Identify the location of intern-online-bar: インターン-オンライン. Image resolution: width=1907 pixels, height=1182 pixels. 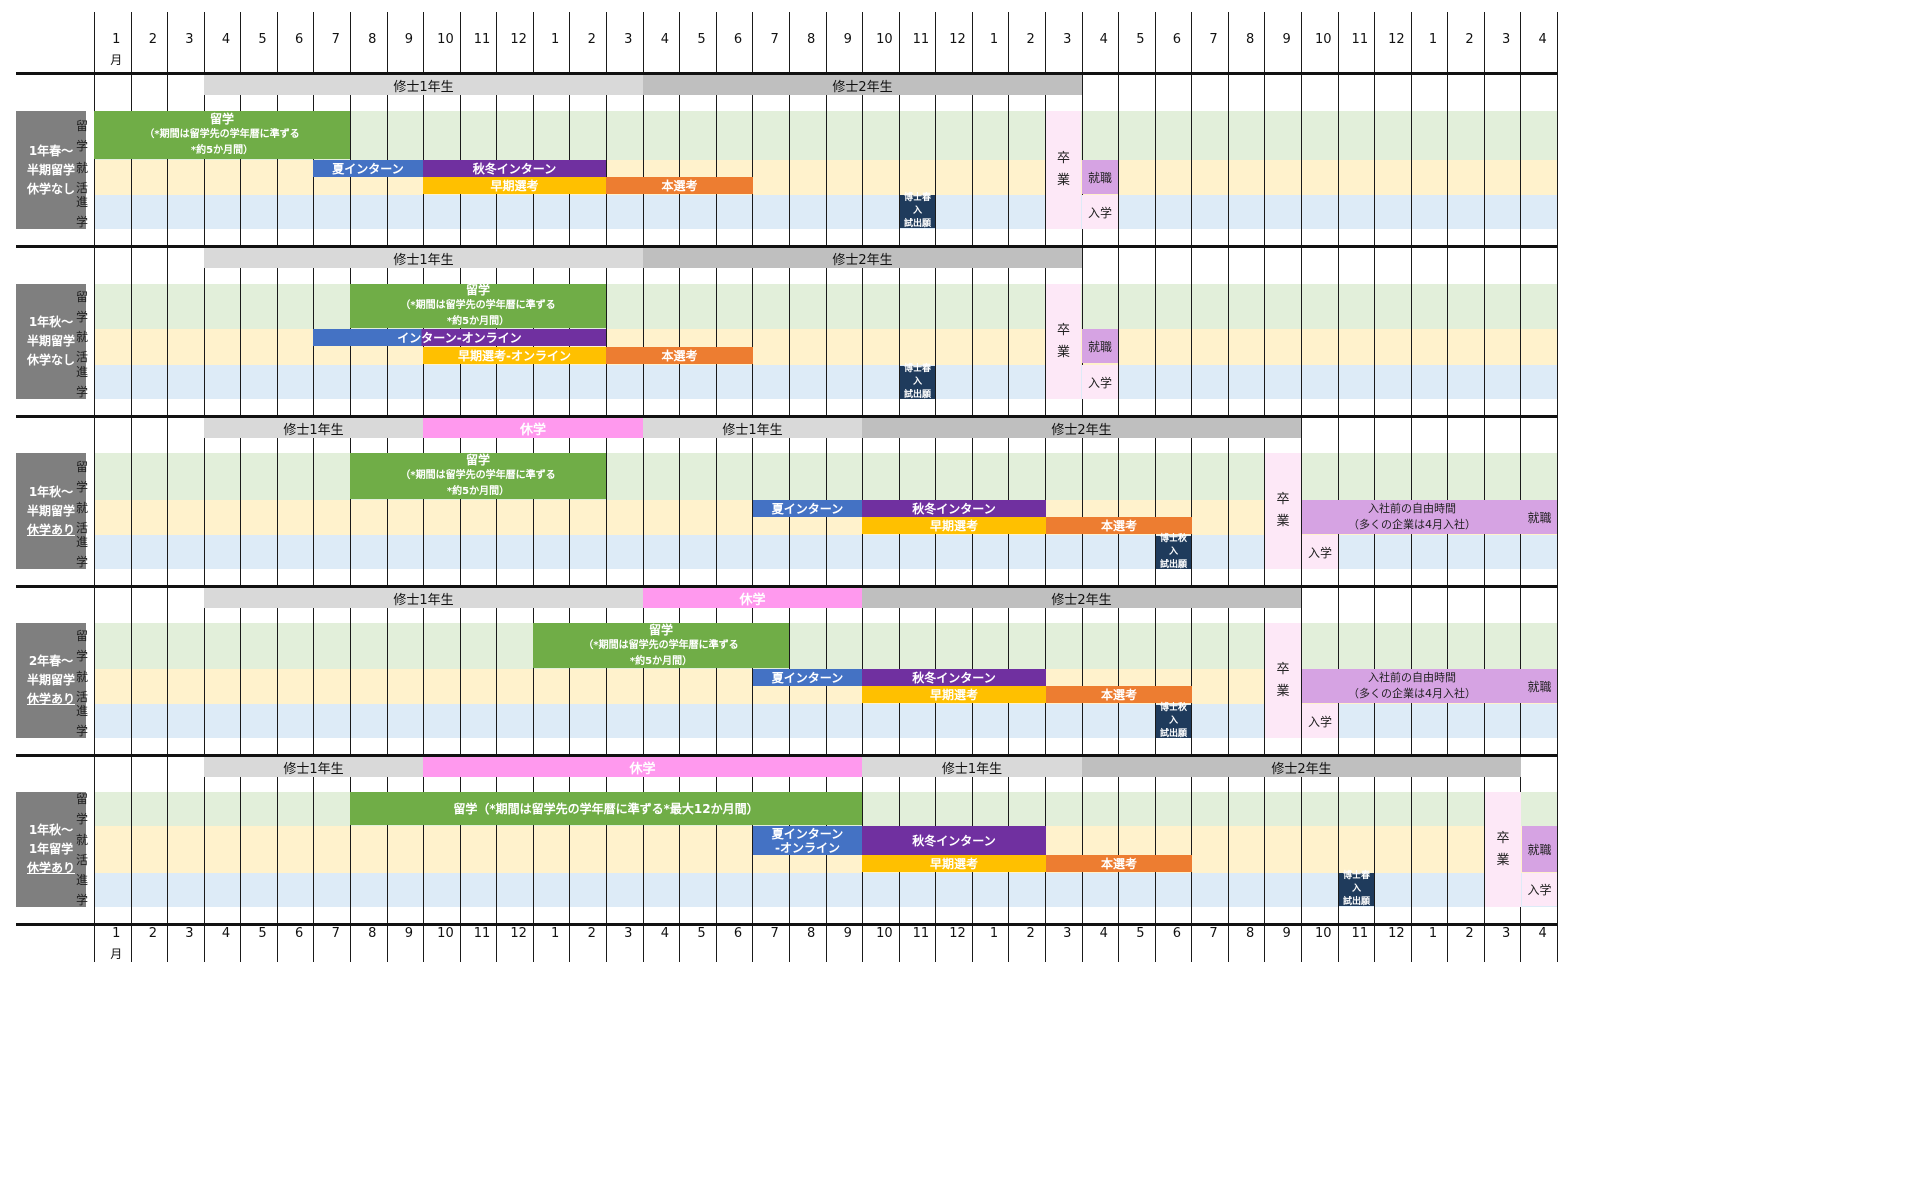
(459, 337).